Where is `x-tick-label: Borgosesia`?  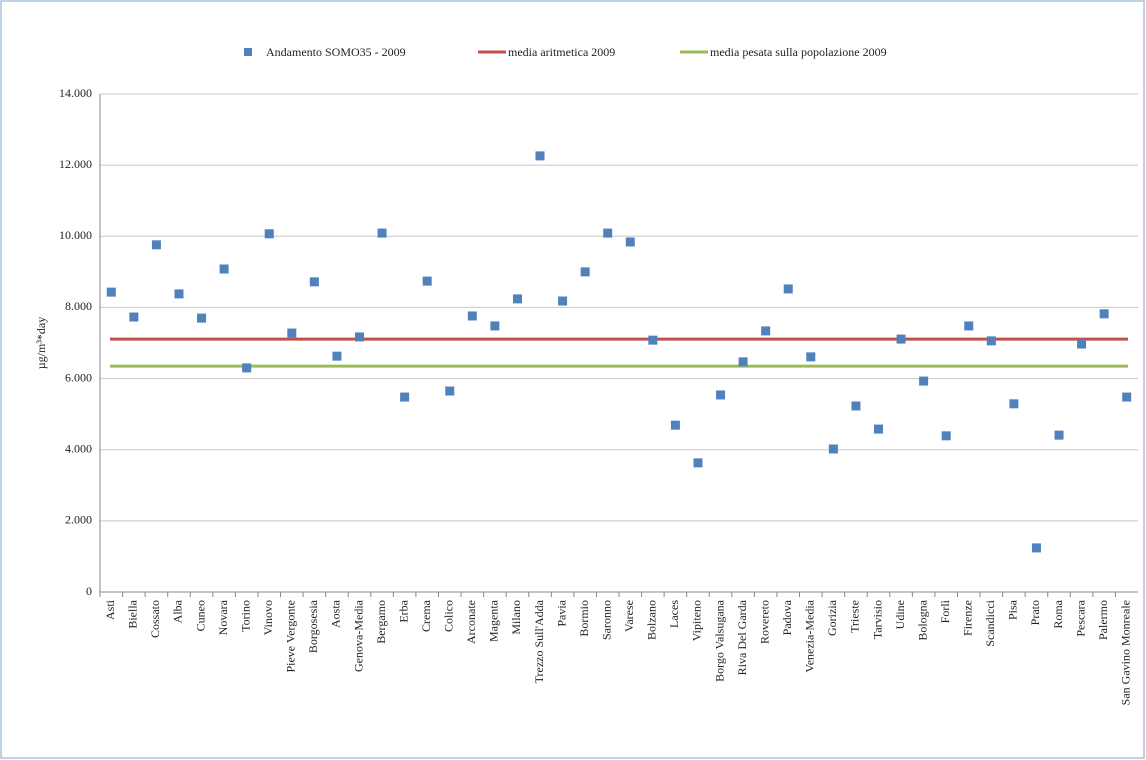
x-tick-label: Borgosesia is located at coordinates (313, 626).